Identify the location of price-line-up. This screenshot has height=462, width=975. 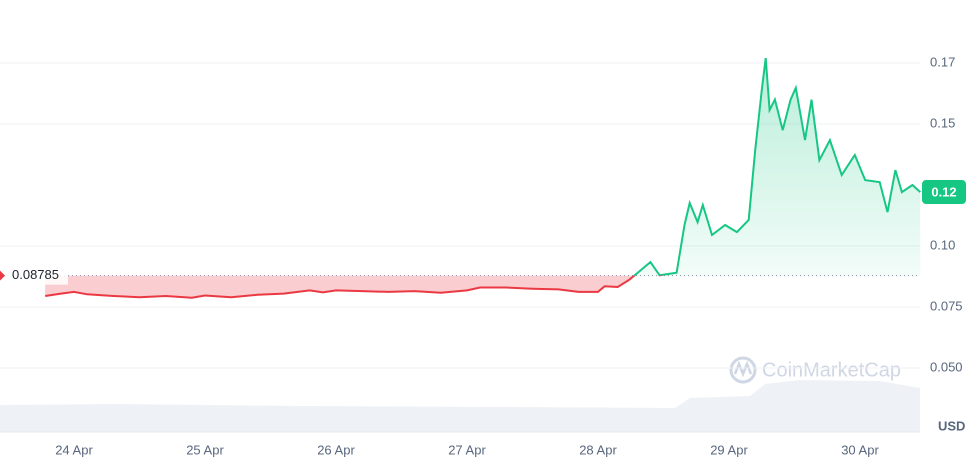
(776, 166).